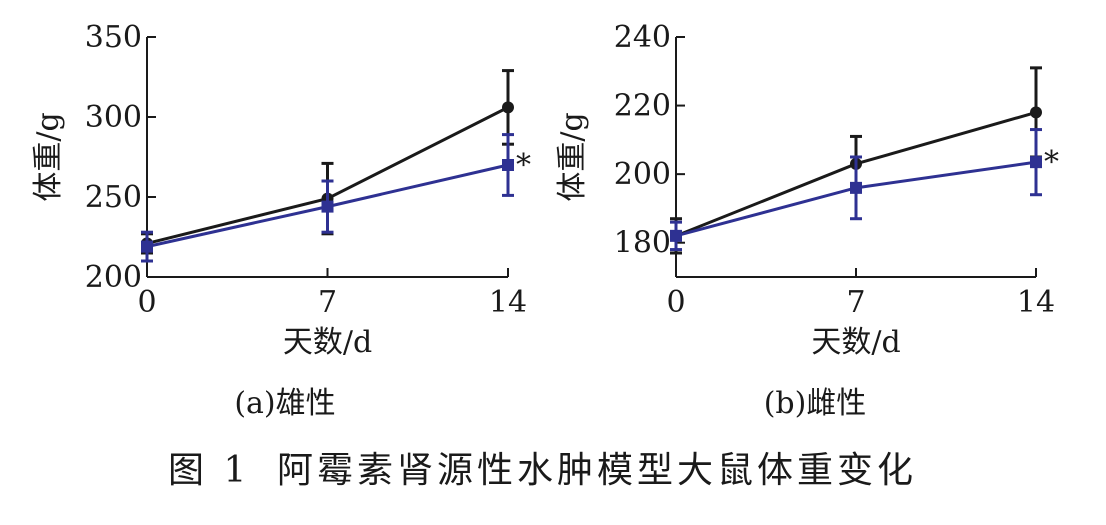 The width and height of the screenshot is (1106, 525). What do you see at coordinates (815, 403) in the screenshot?
I see `panel-caption: (b)雌性` at bounding box center [815, 403].